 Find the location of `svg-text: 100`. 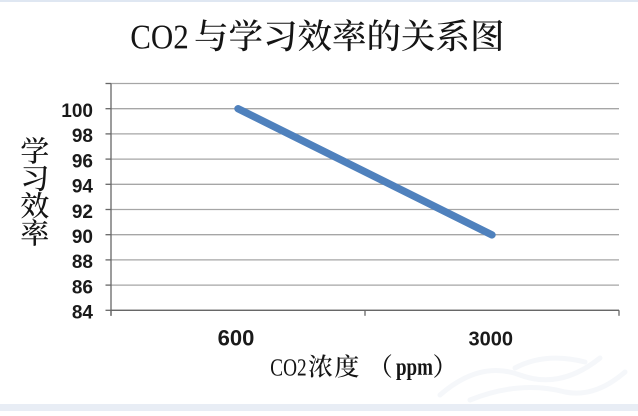

svg-text: 100 is located at coordinates (77, 111).